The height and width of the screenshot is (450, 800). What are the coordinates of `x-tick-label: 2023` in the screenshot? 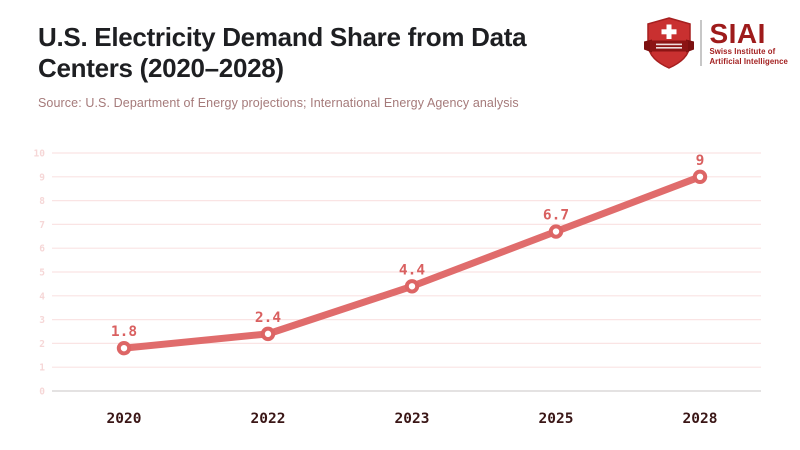 It's located at (412, 419).